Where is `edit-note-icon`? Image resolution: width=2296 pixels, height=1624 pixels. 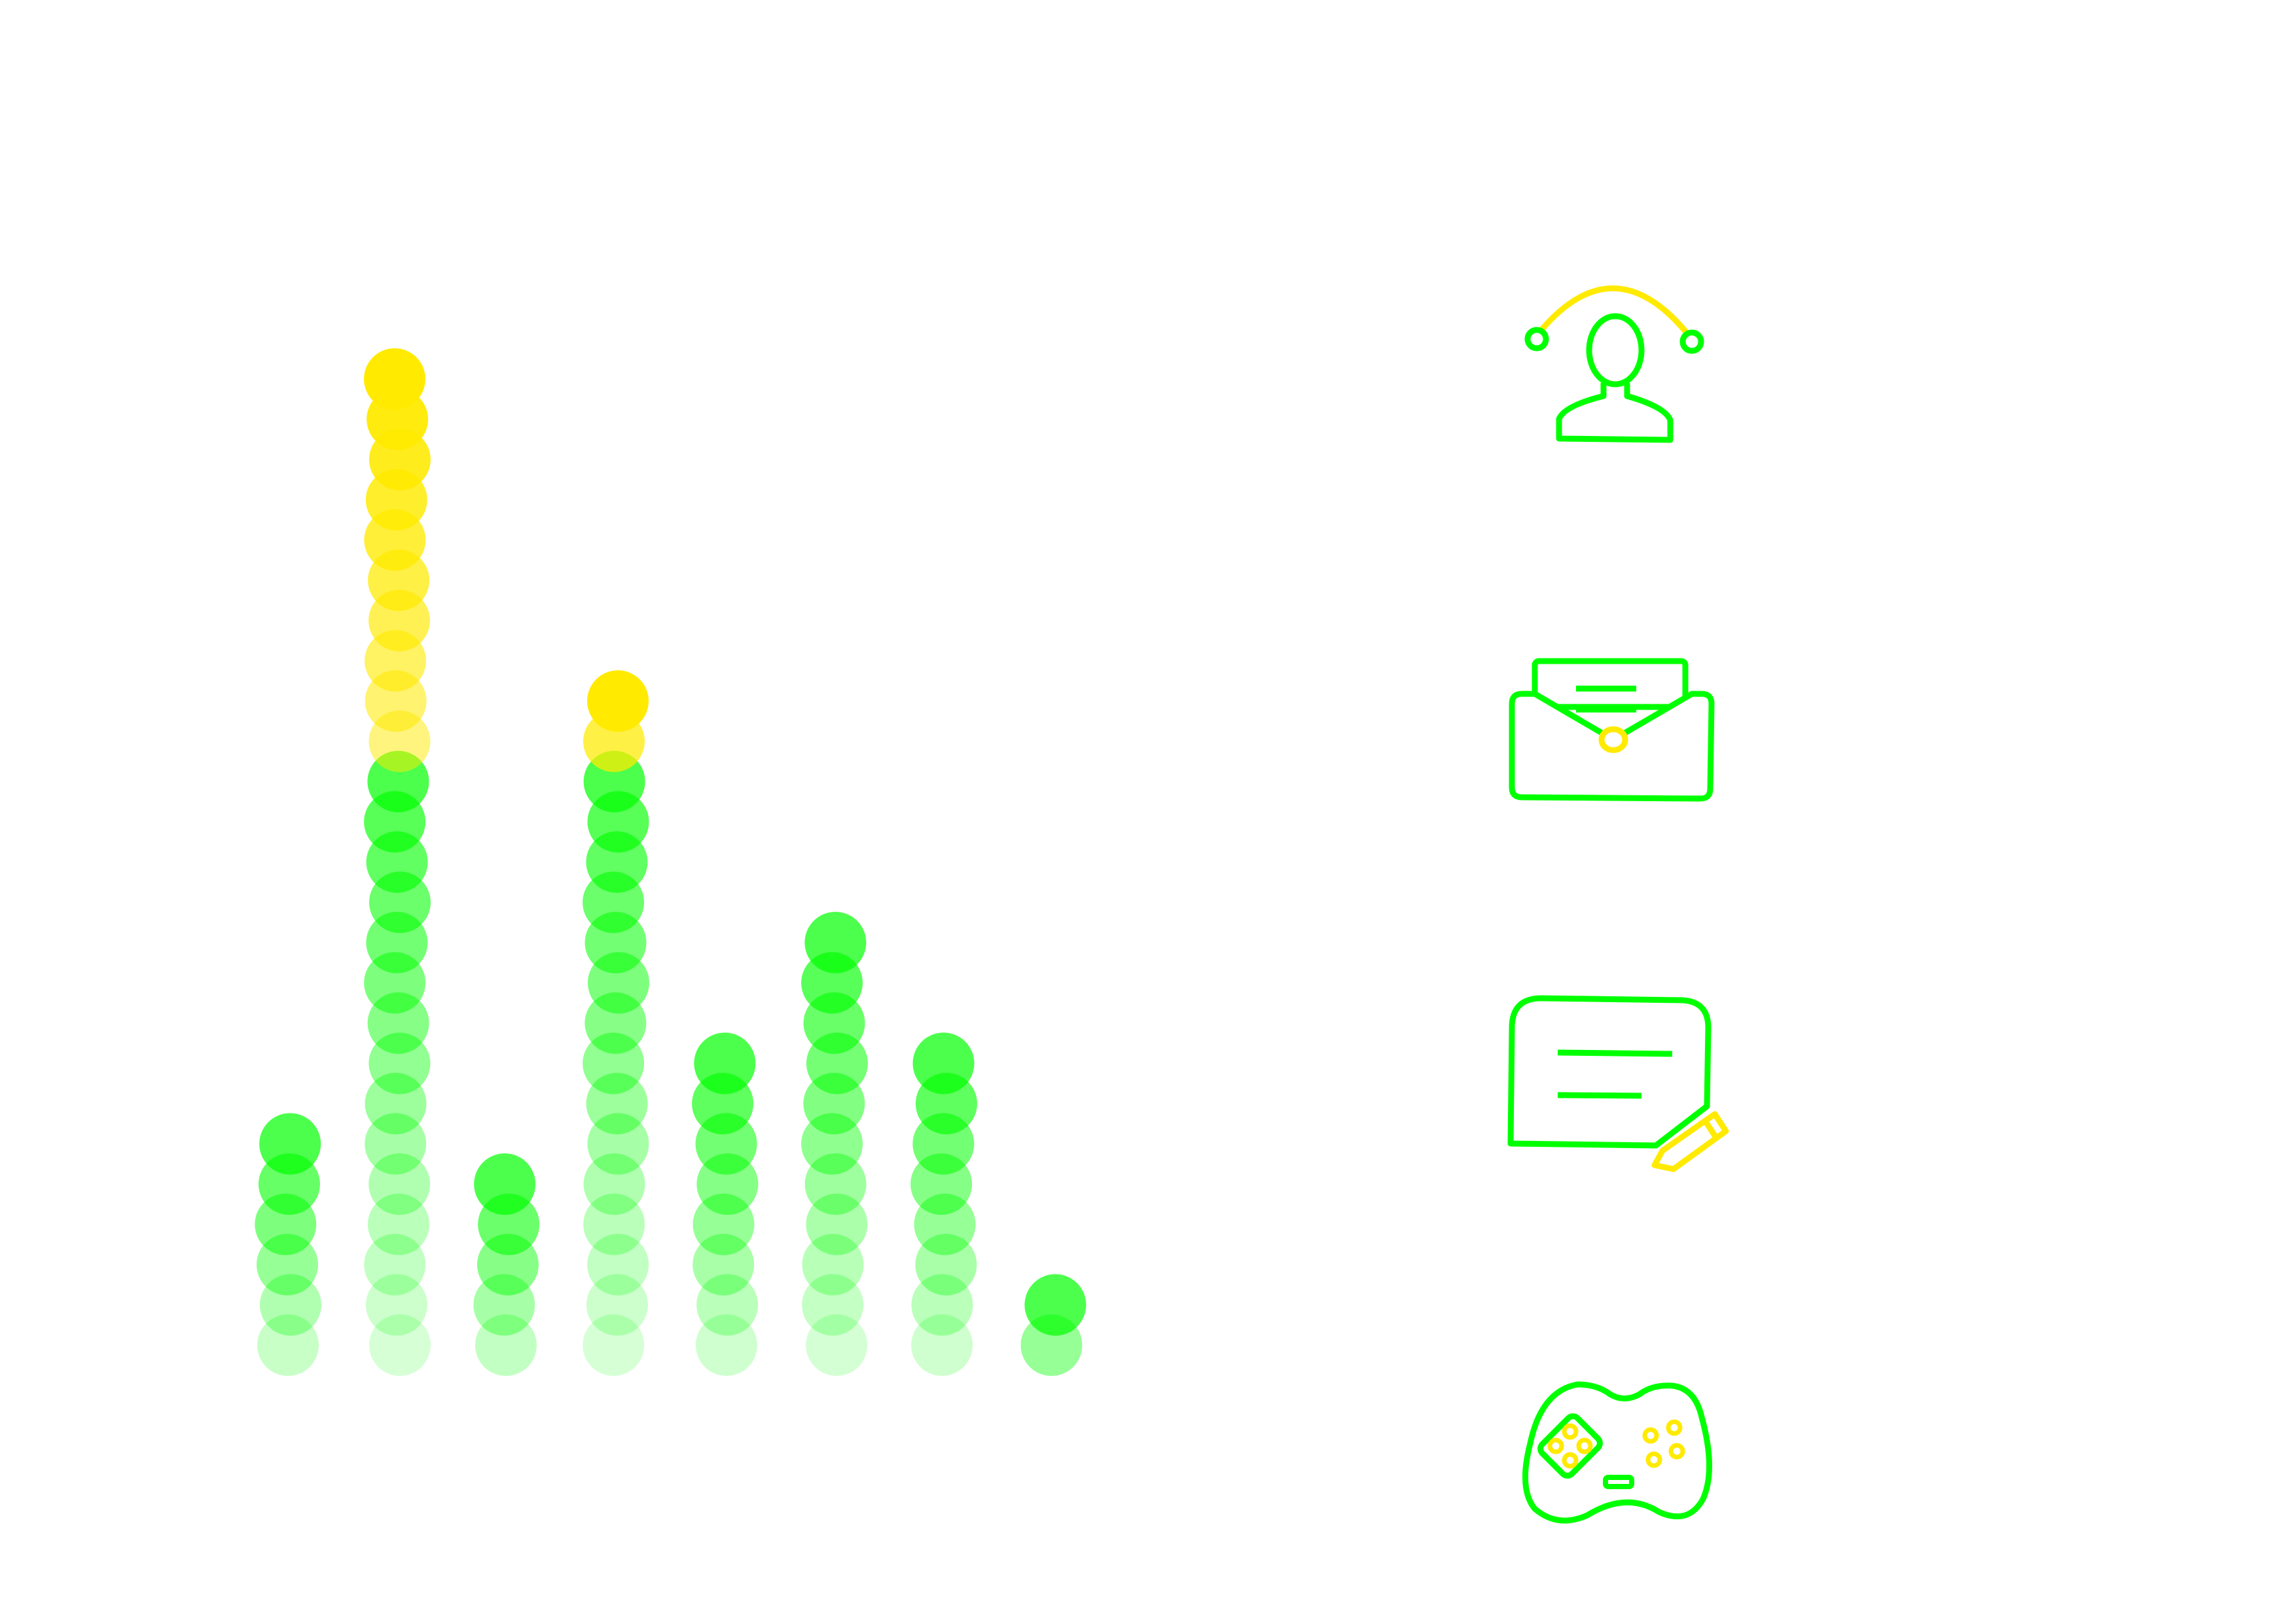 edit-note-icon is located at coordinates (1629, 1080).